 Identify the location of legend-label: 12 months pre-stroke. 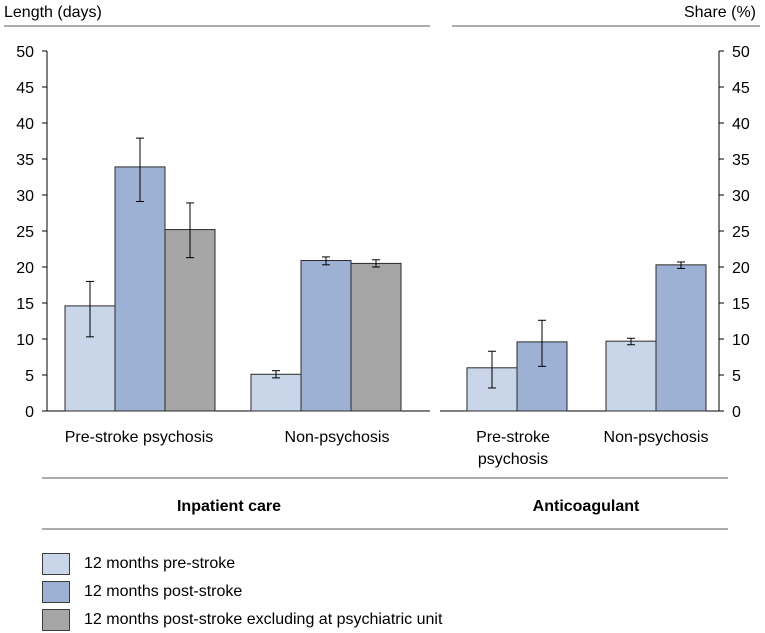
(160, 563).